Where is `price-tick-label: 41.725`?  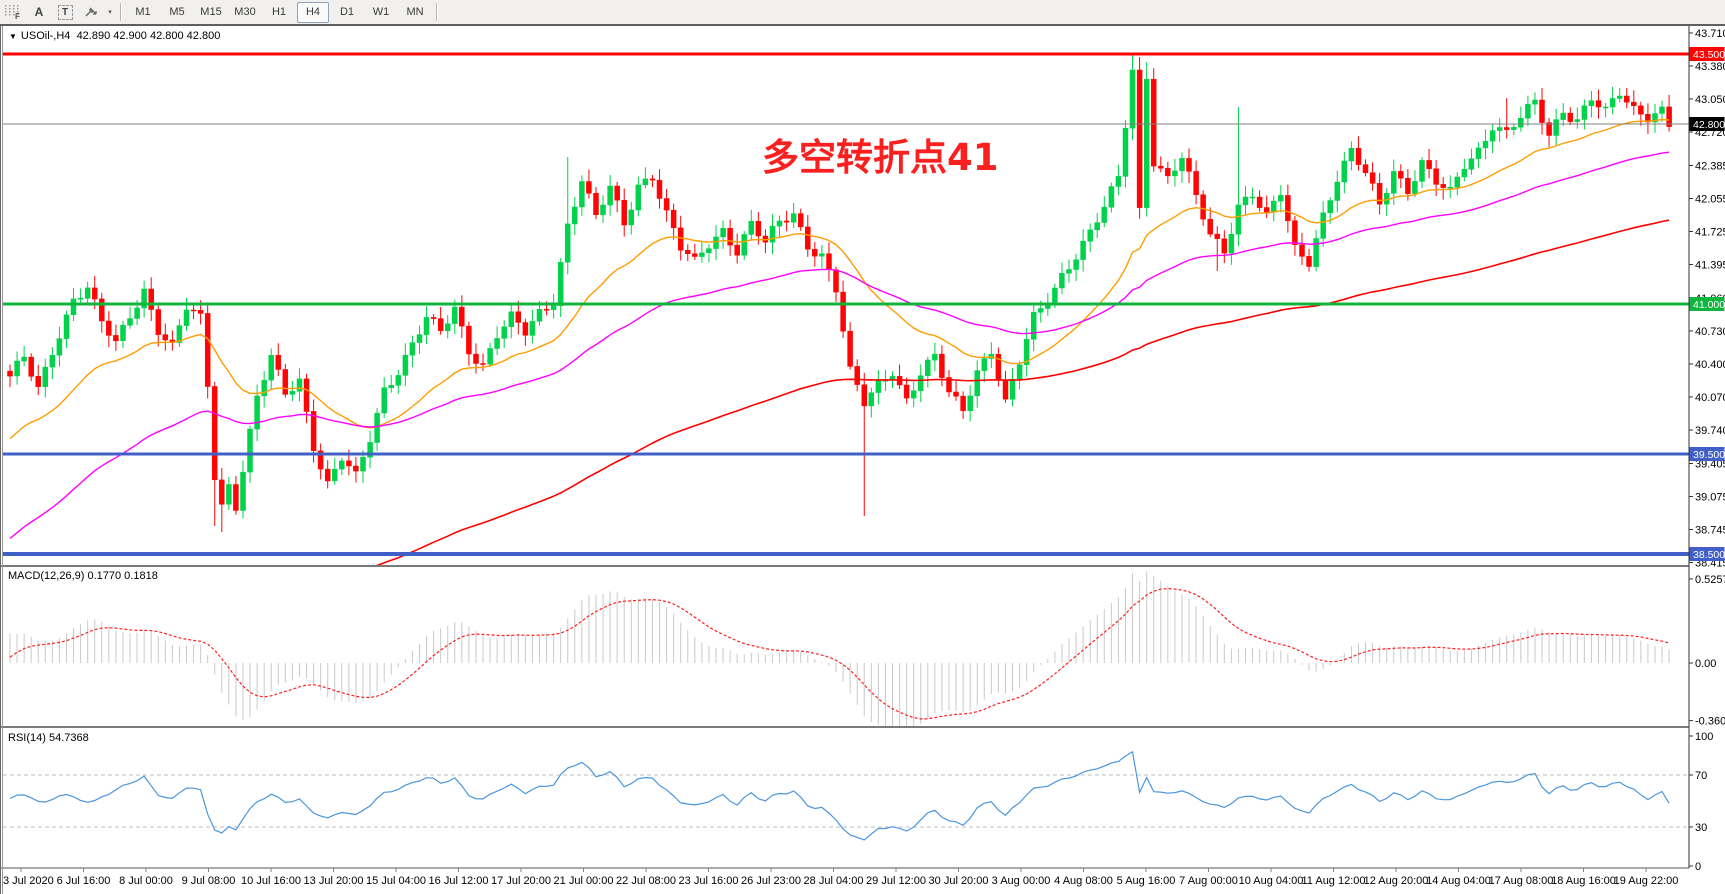
price-tick-label: 41.725 is located at coordinates (1710, 233).